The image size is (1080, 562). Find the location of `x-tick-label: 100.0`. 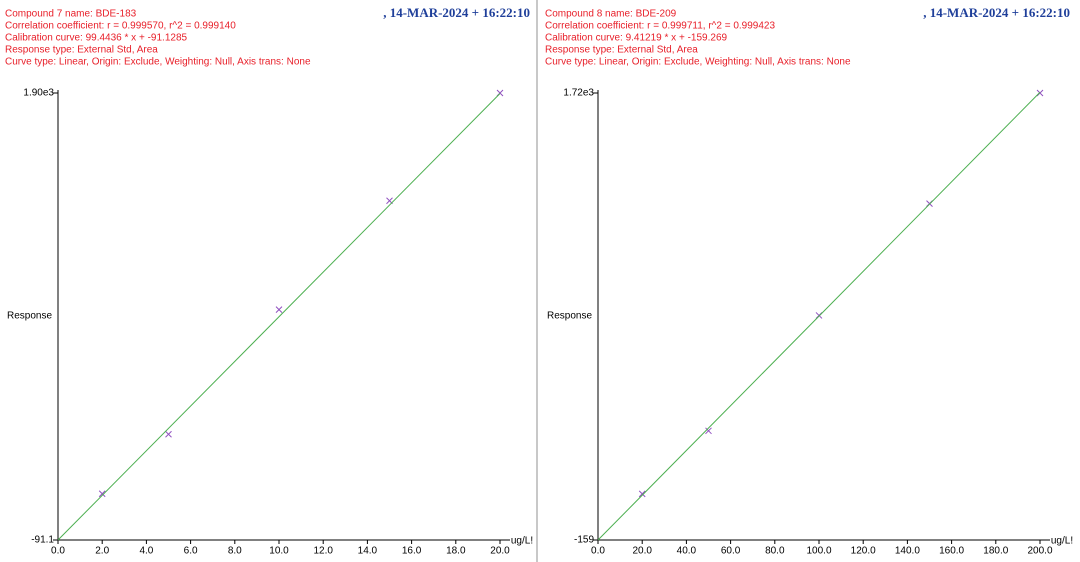

x-tick-label: 100.0 is located at coordinates (818, 551).